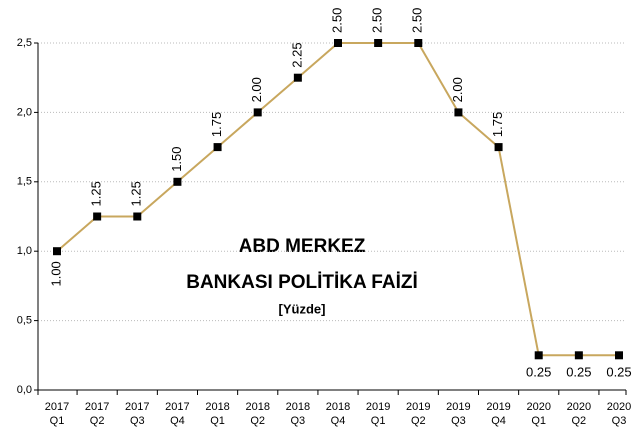 This screenshot has width=632, height=435. What do you see at coordinates (302, 308) in the screenshot?
I see `annotation: [Yüzde]` at bounding box center [302, 308].